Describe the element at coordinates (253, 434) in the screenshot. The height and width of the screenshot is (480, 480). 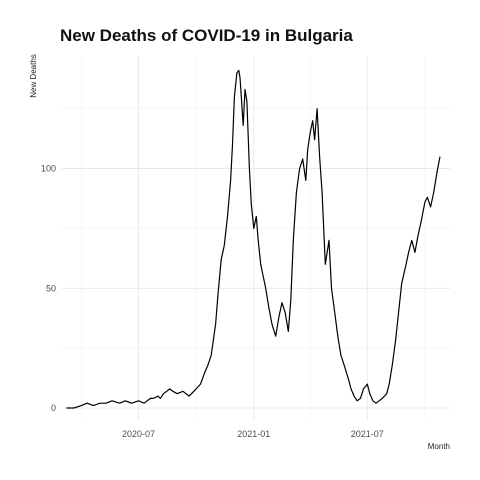
I see `x-tick-label: 2021-01` at that location.